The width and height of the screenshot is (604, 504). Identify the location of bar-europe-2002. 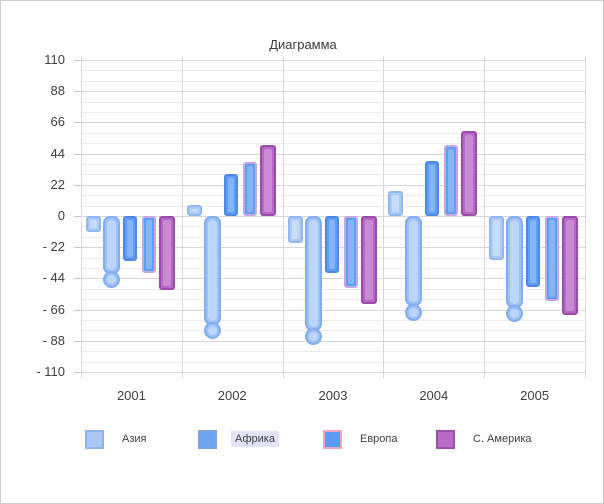
(249, 189).